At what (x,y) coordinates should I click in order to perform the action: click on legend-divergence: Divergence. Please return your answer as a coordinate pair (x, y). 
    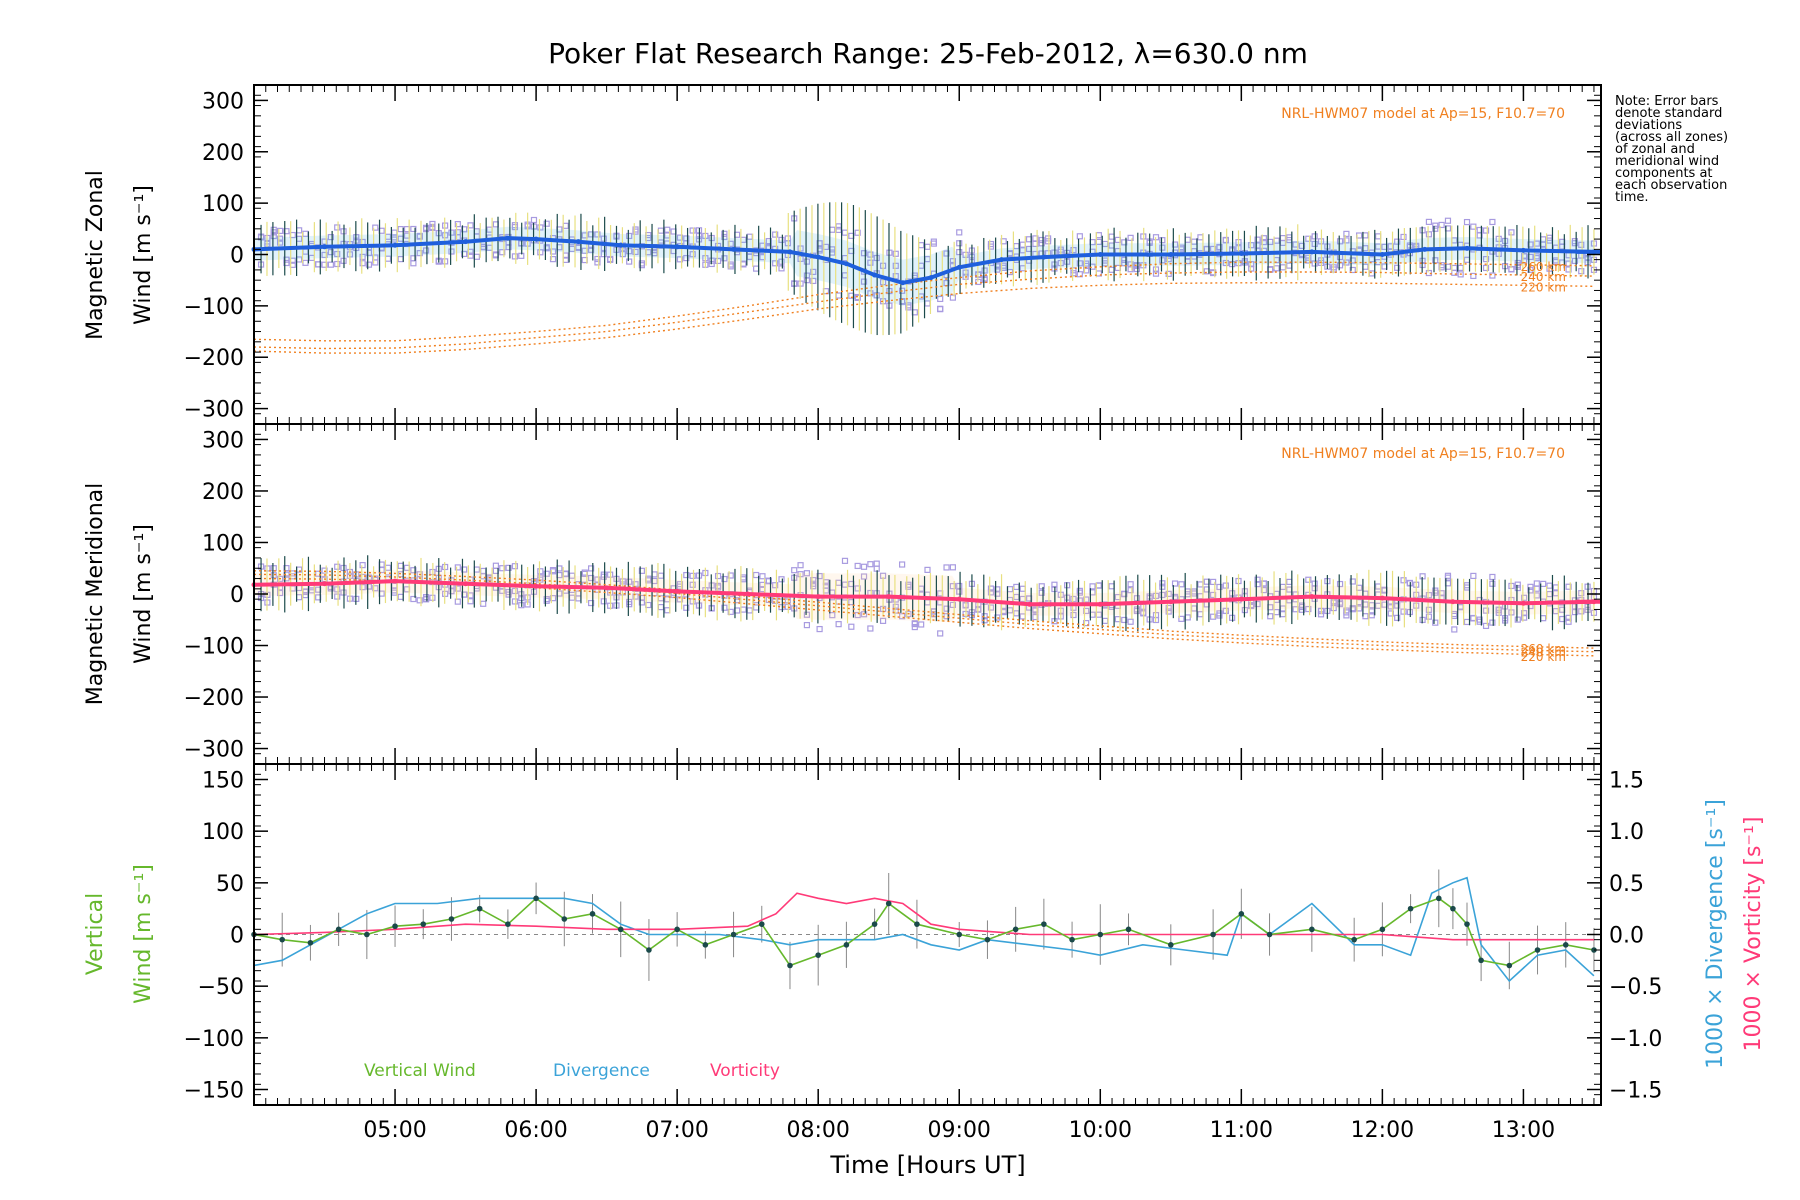
    Looking at the image, I should click on (601, 1071).